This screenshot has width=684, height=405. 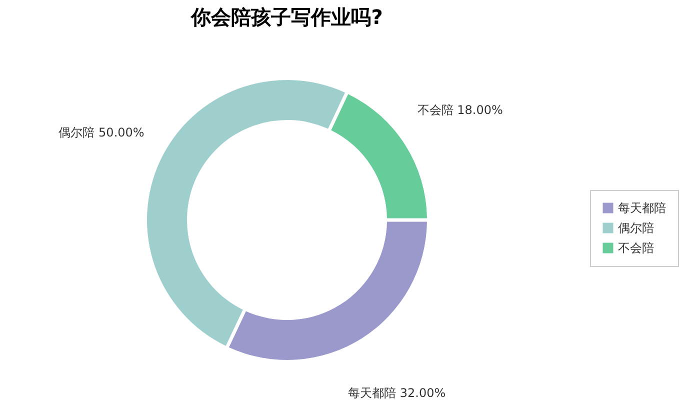 What do you see at coordinates (636, 228) in the screenshot?
I see `legend-label: 偶尔陪` at bounding box center [636, 228].